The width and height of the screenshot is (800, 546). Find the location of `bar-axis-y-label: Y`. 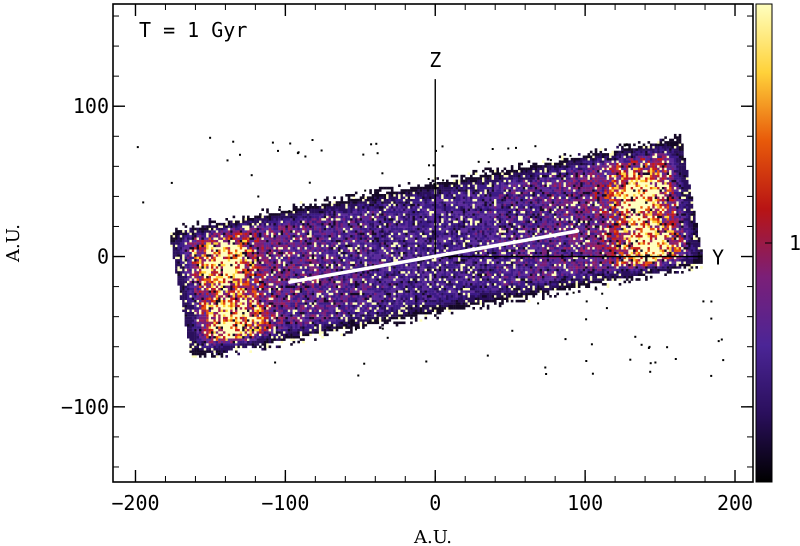

bar-axis-y-label: Y is located at coordinates (718, 258).